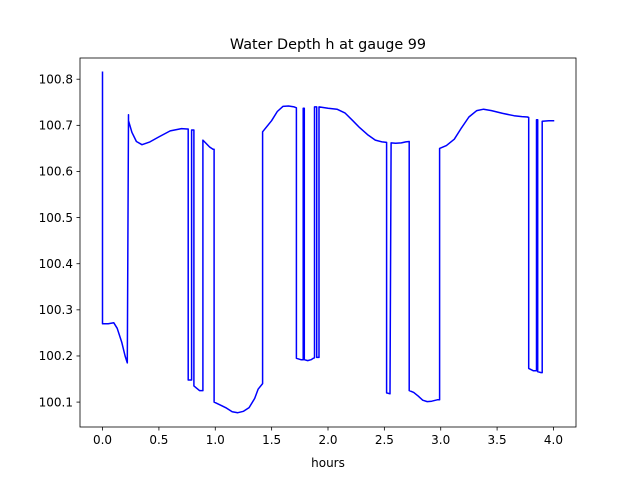 This screenshot has width=640, height=480. Describe the element at coordinates (328, 45) in the screenshot. I see `chart-title: Water Depth h at gauge 99` at that location.